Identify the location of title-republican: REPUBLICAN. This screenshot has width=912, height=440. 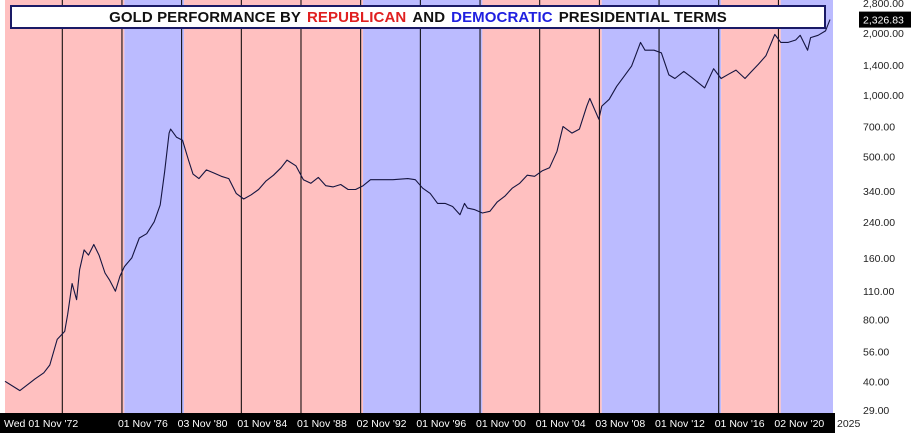
(356, 17).